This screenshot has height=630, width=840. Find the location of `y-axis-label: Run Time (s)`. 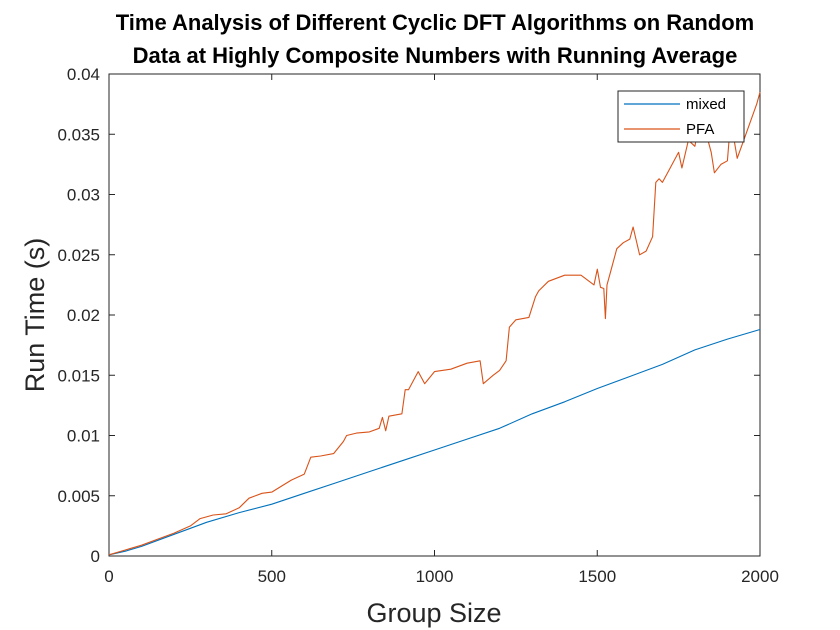

y-axis-label: Run Time (s) is located at coordinates (35, 315).